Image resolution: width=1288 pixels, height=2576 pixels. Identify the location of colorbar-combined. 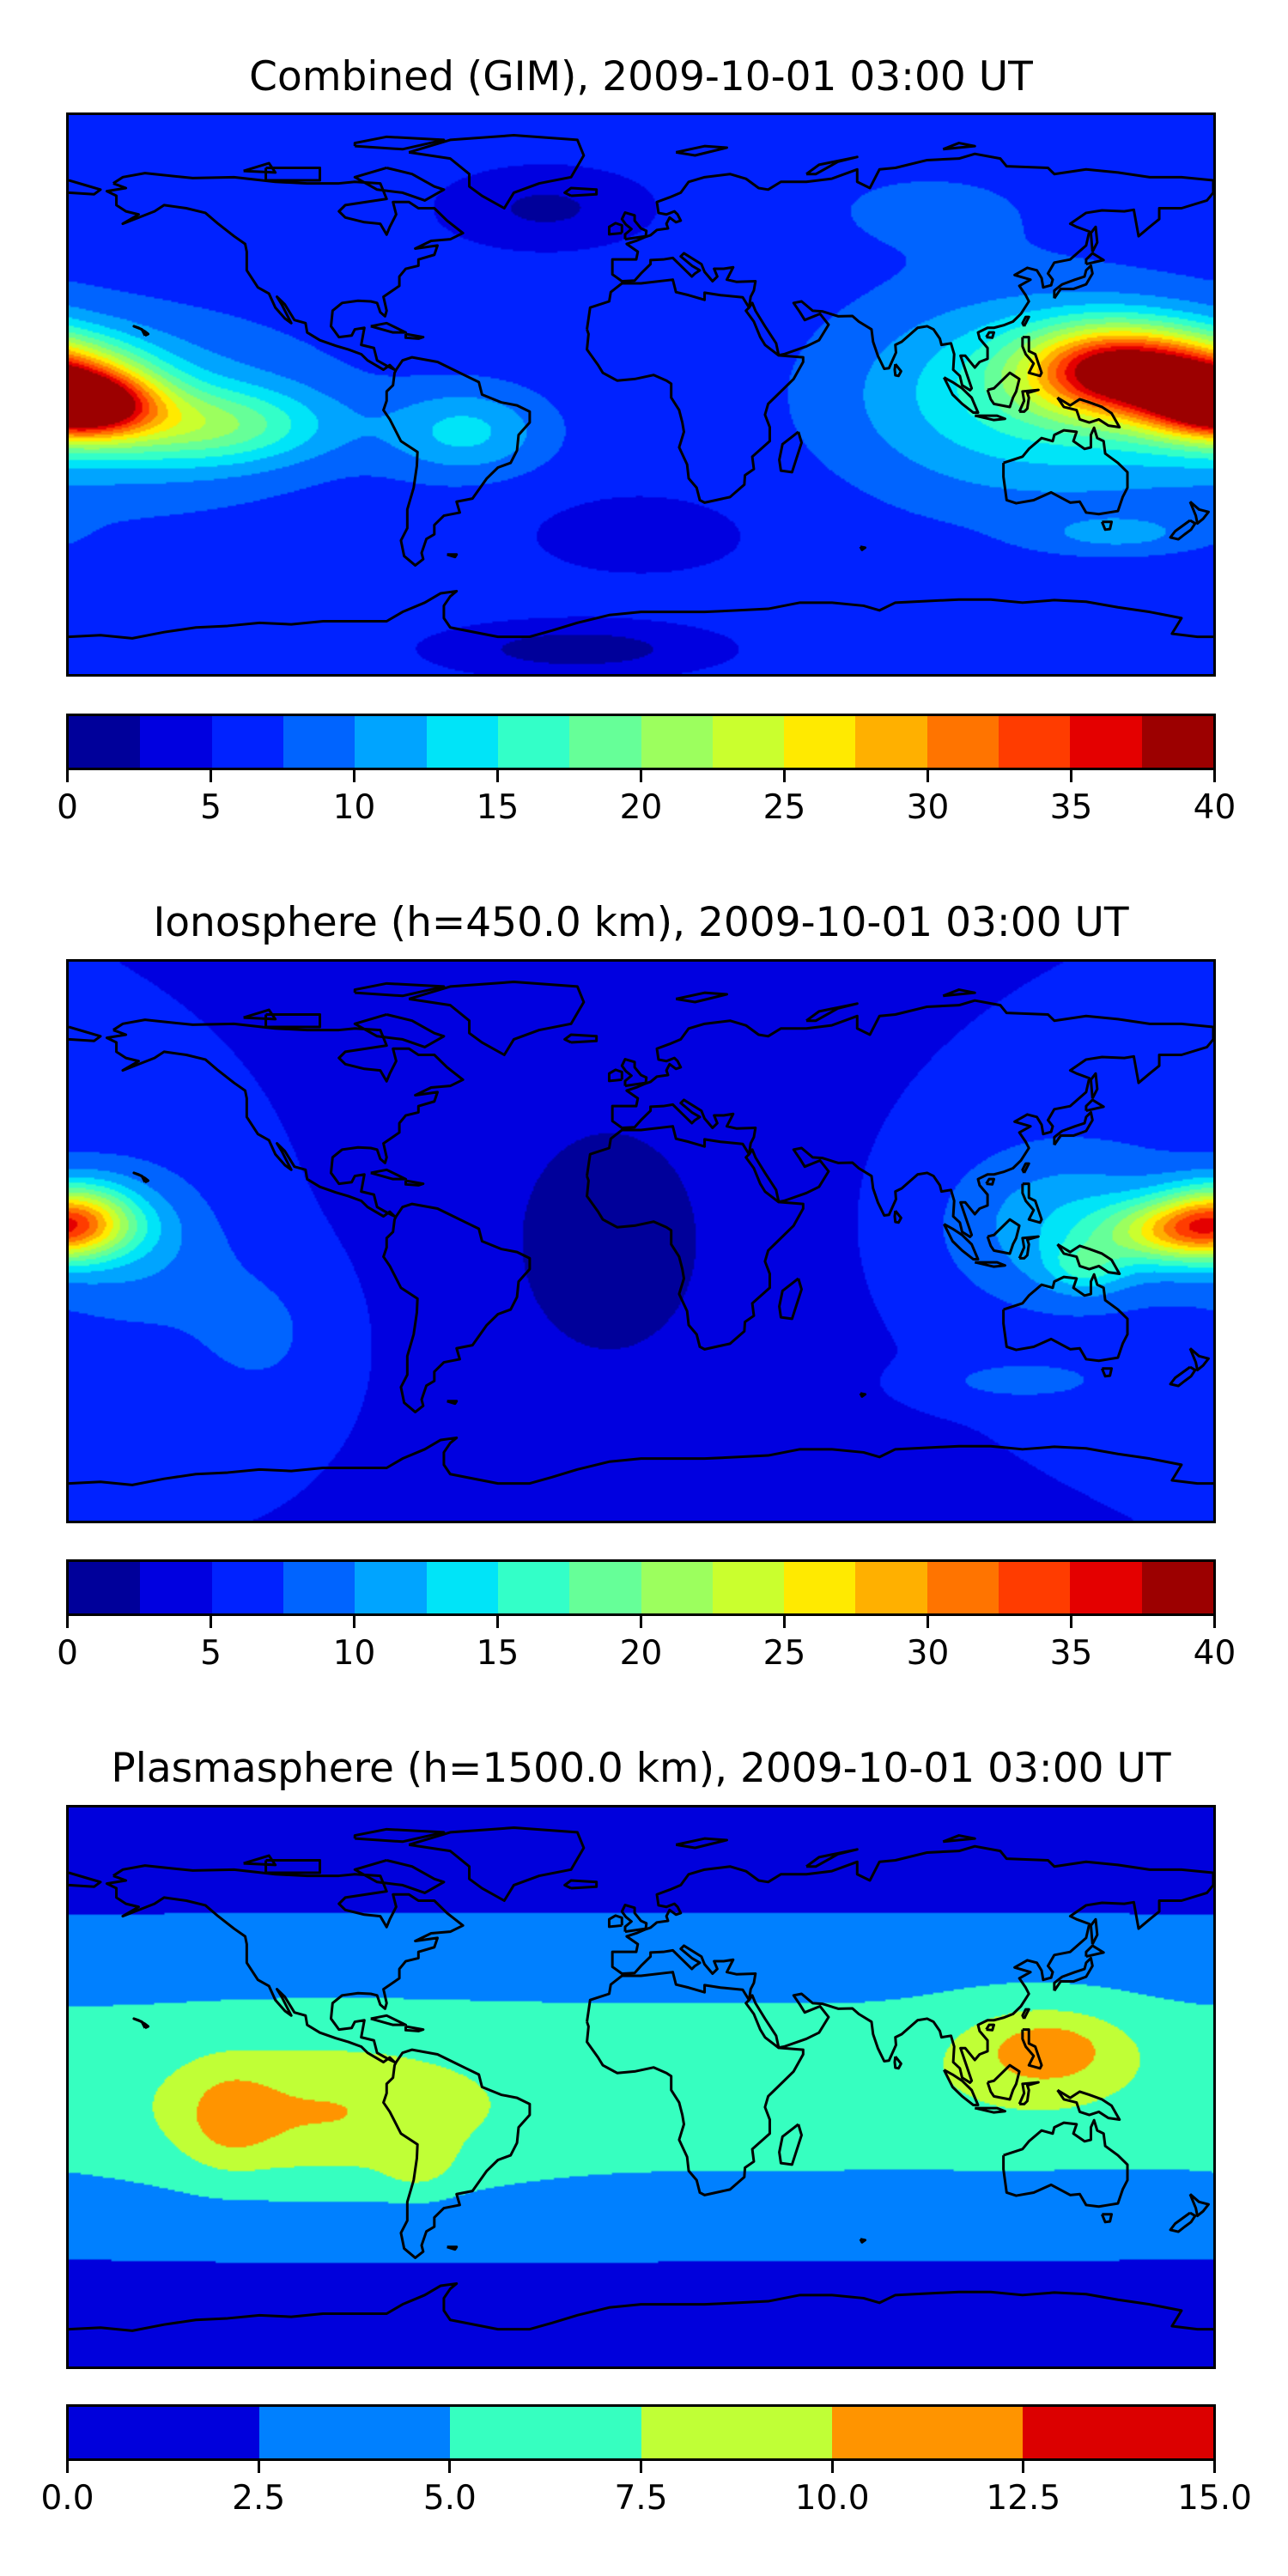
(641, 742).